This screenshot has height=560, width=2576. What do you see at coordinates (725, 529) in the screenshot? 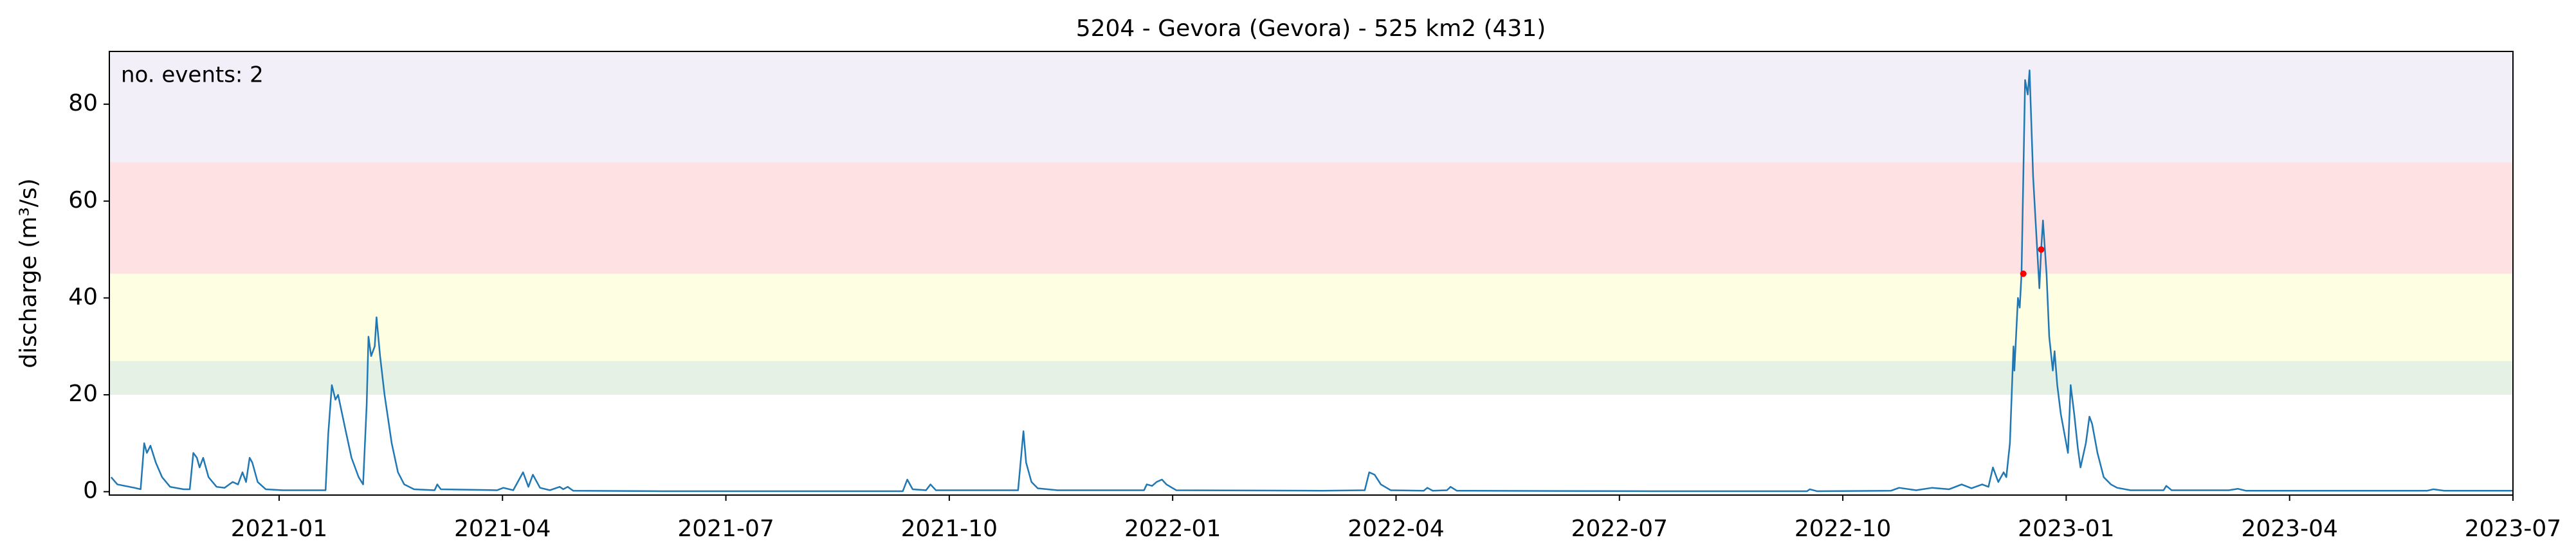
I see `x-tick-label: 2021-07` at bounding box center [725, 529].